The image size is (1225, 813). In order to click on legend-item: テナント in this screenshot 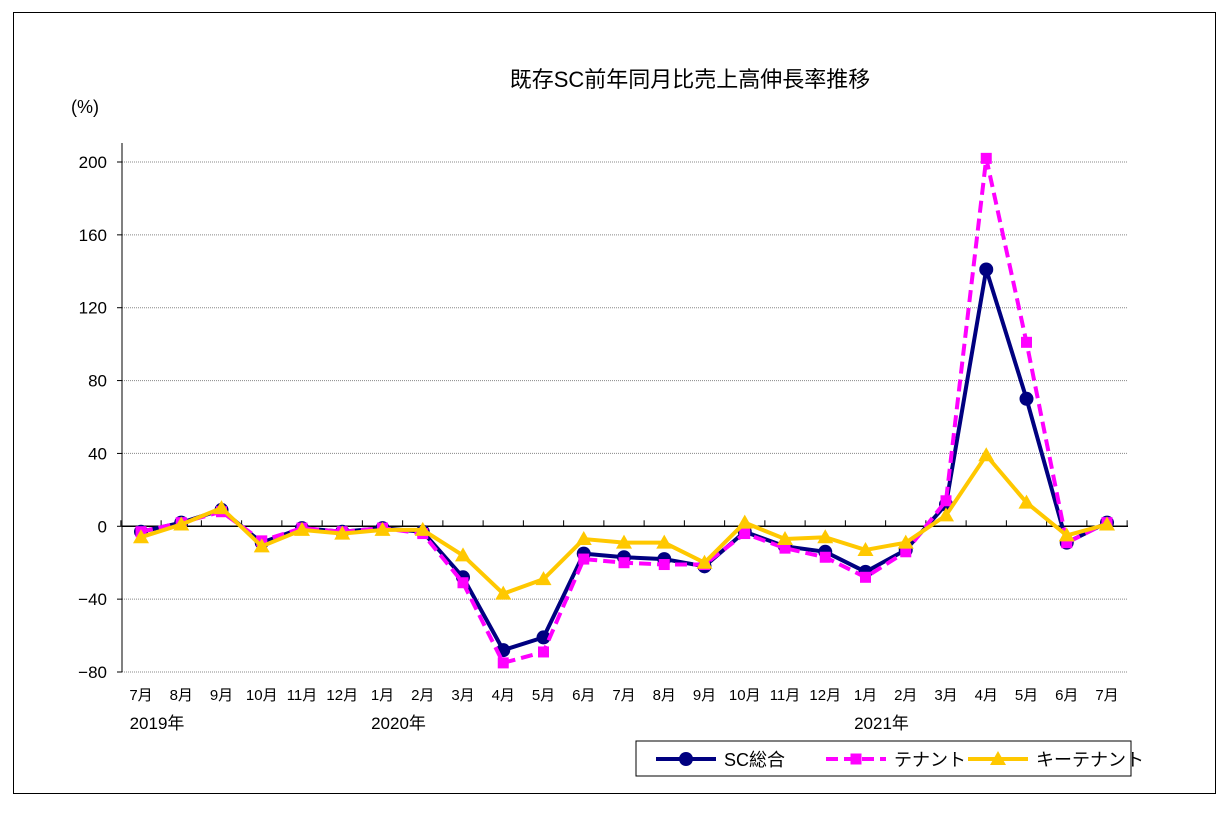, I will do `click(896, 760)`.